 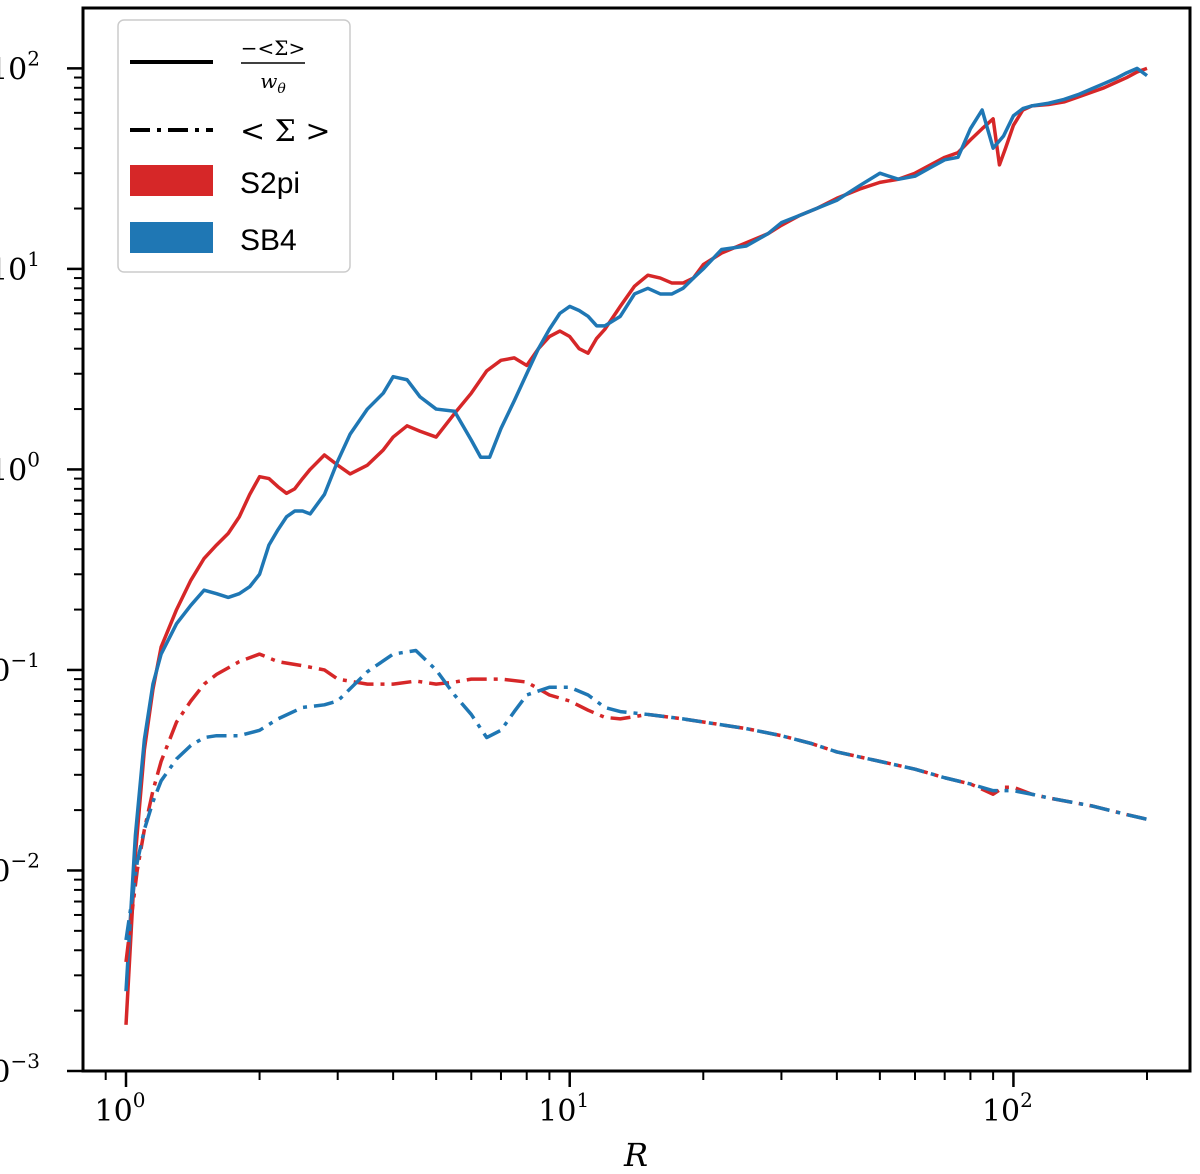 I want to click on legend: −<Σ> wθ < Σ > S2pi SB4, so click(x=234, y=146).